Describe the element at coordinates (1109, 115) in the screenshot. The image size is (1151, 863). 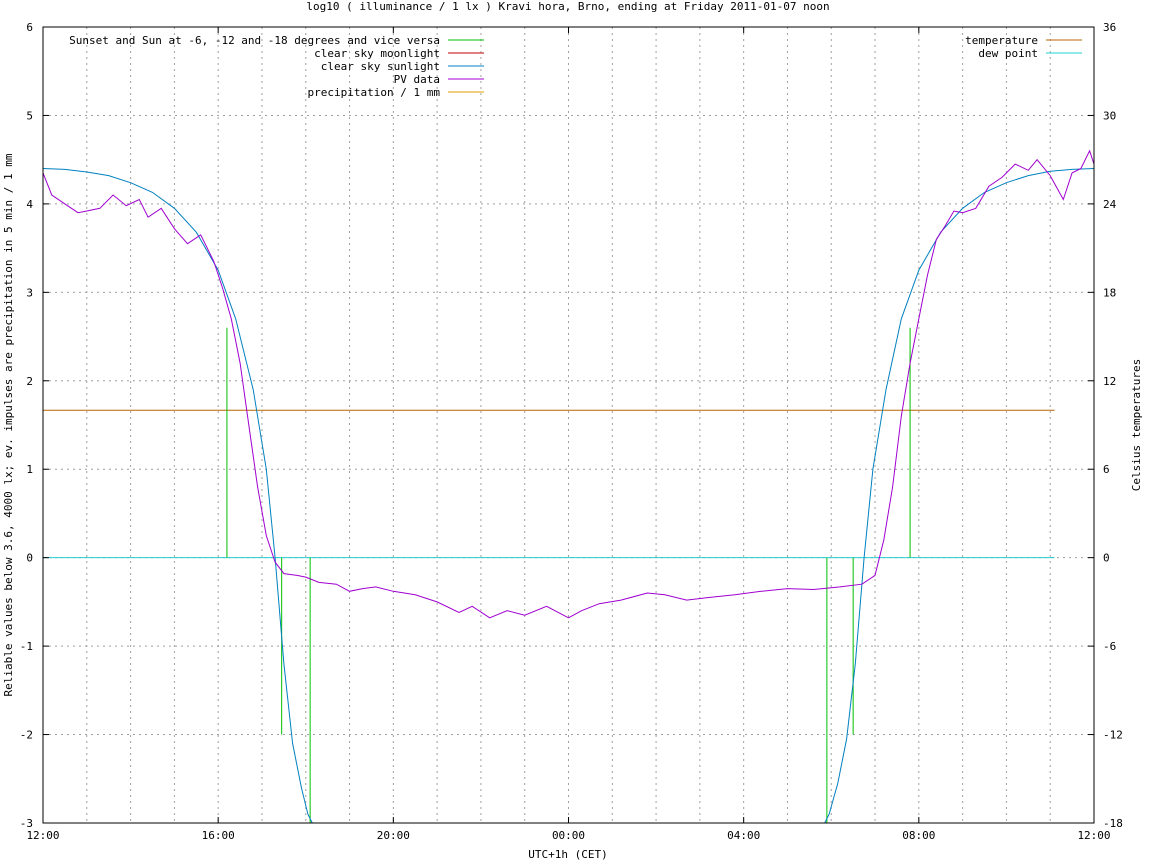
I see `y2-tick-label: 30` at that location.